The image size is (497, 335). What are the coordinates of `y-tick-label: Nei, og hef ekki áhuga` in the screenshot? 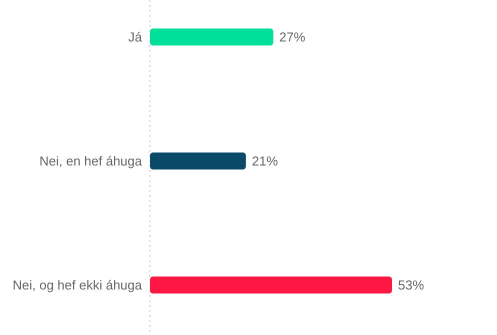 It's located at (77, 285).